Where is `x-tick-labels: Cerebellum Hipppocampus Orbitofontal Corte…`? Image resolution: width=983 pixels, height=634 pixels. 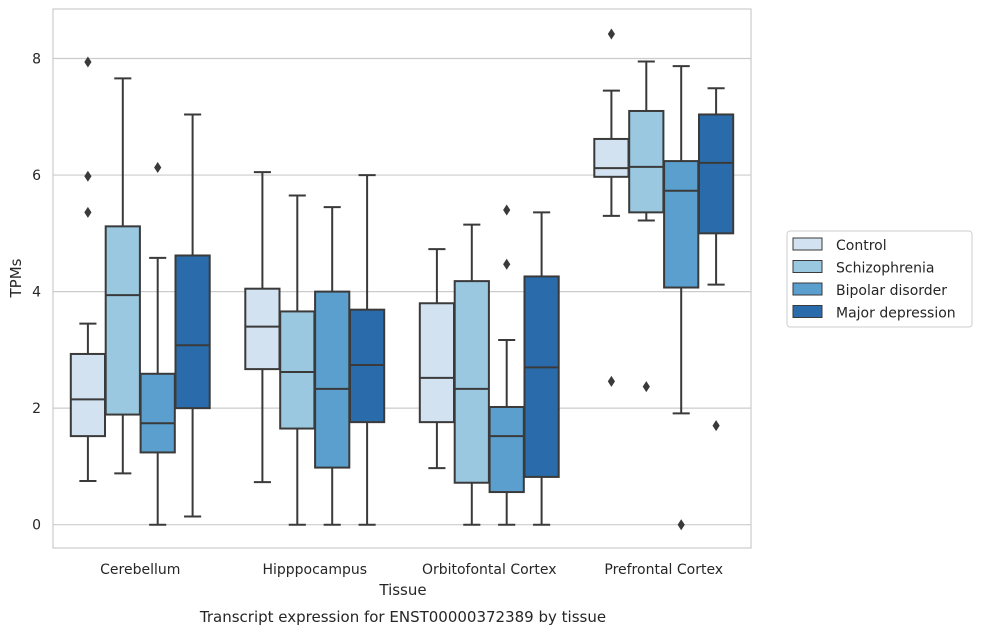 x-tick-labels: Cerebellum Hipppocampus Orbitofontal Corte… is located at coordinates (411, 570).